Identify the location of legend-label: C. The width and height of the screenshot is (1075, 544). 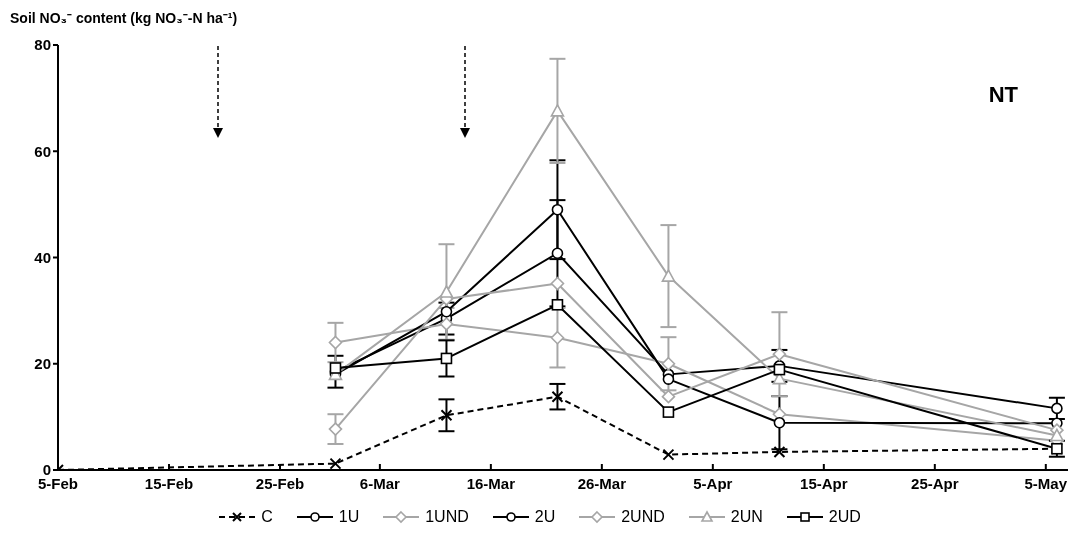
(267, 517).